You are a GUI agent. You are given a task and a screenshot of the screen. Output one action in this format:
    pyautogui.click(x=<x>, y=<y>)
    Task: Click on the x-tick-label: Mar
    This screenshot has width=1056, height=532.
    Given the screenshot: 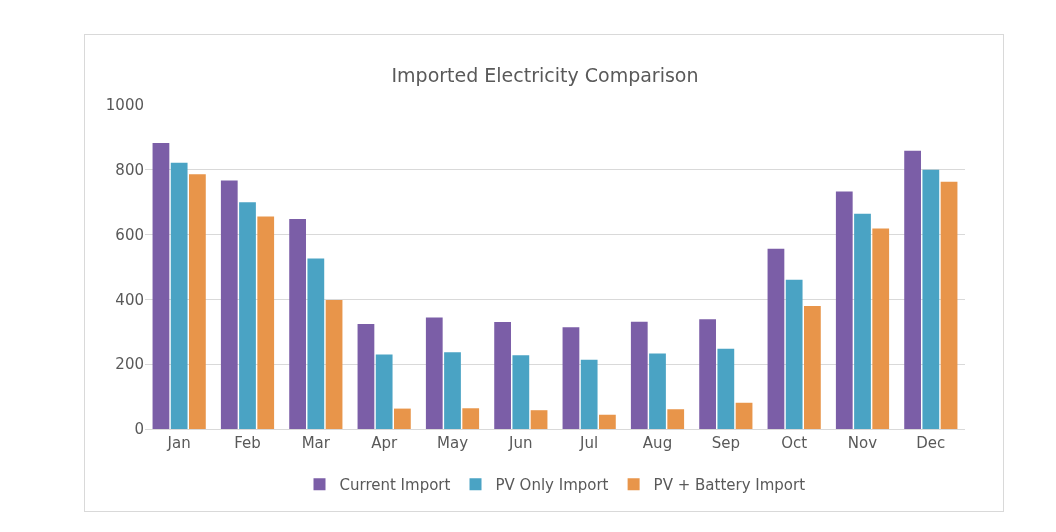 What is the action you would take?
    pyautogui.click(x=316, y=443)
    